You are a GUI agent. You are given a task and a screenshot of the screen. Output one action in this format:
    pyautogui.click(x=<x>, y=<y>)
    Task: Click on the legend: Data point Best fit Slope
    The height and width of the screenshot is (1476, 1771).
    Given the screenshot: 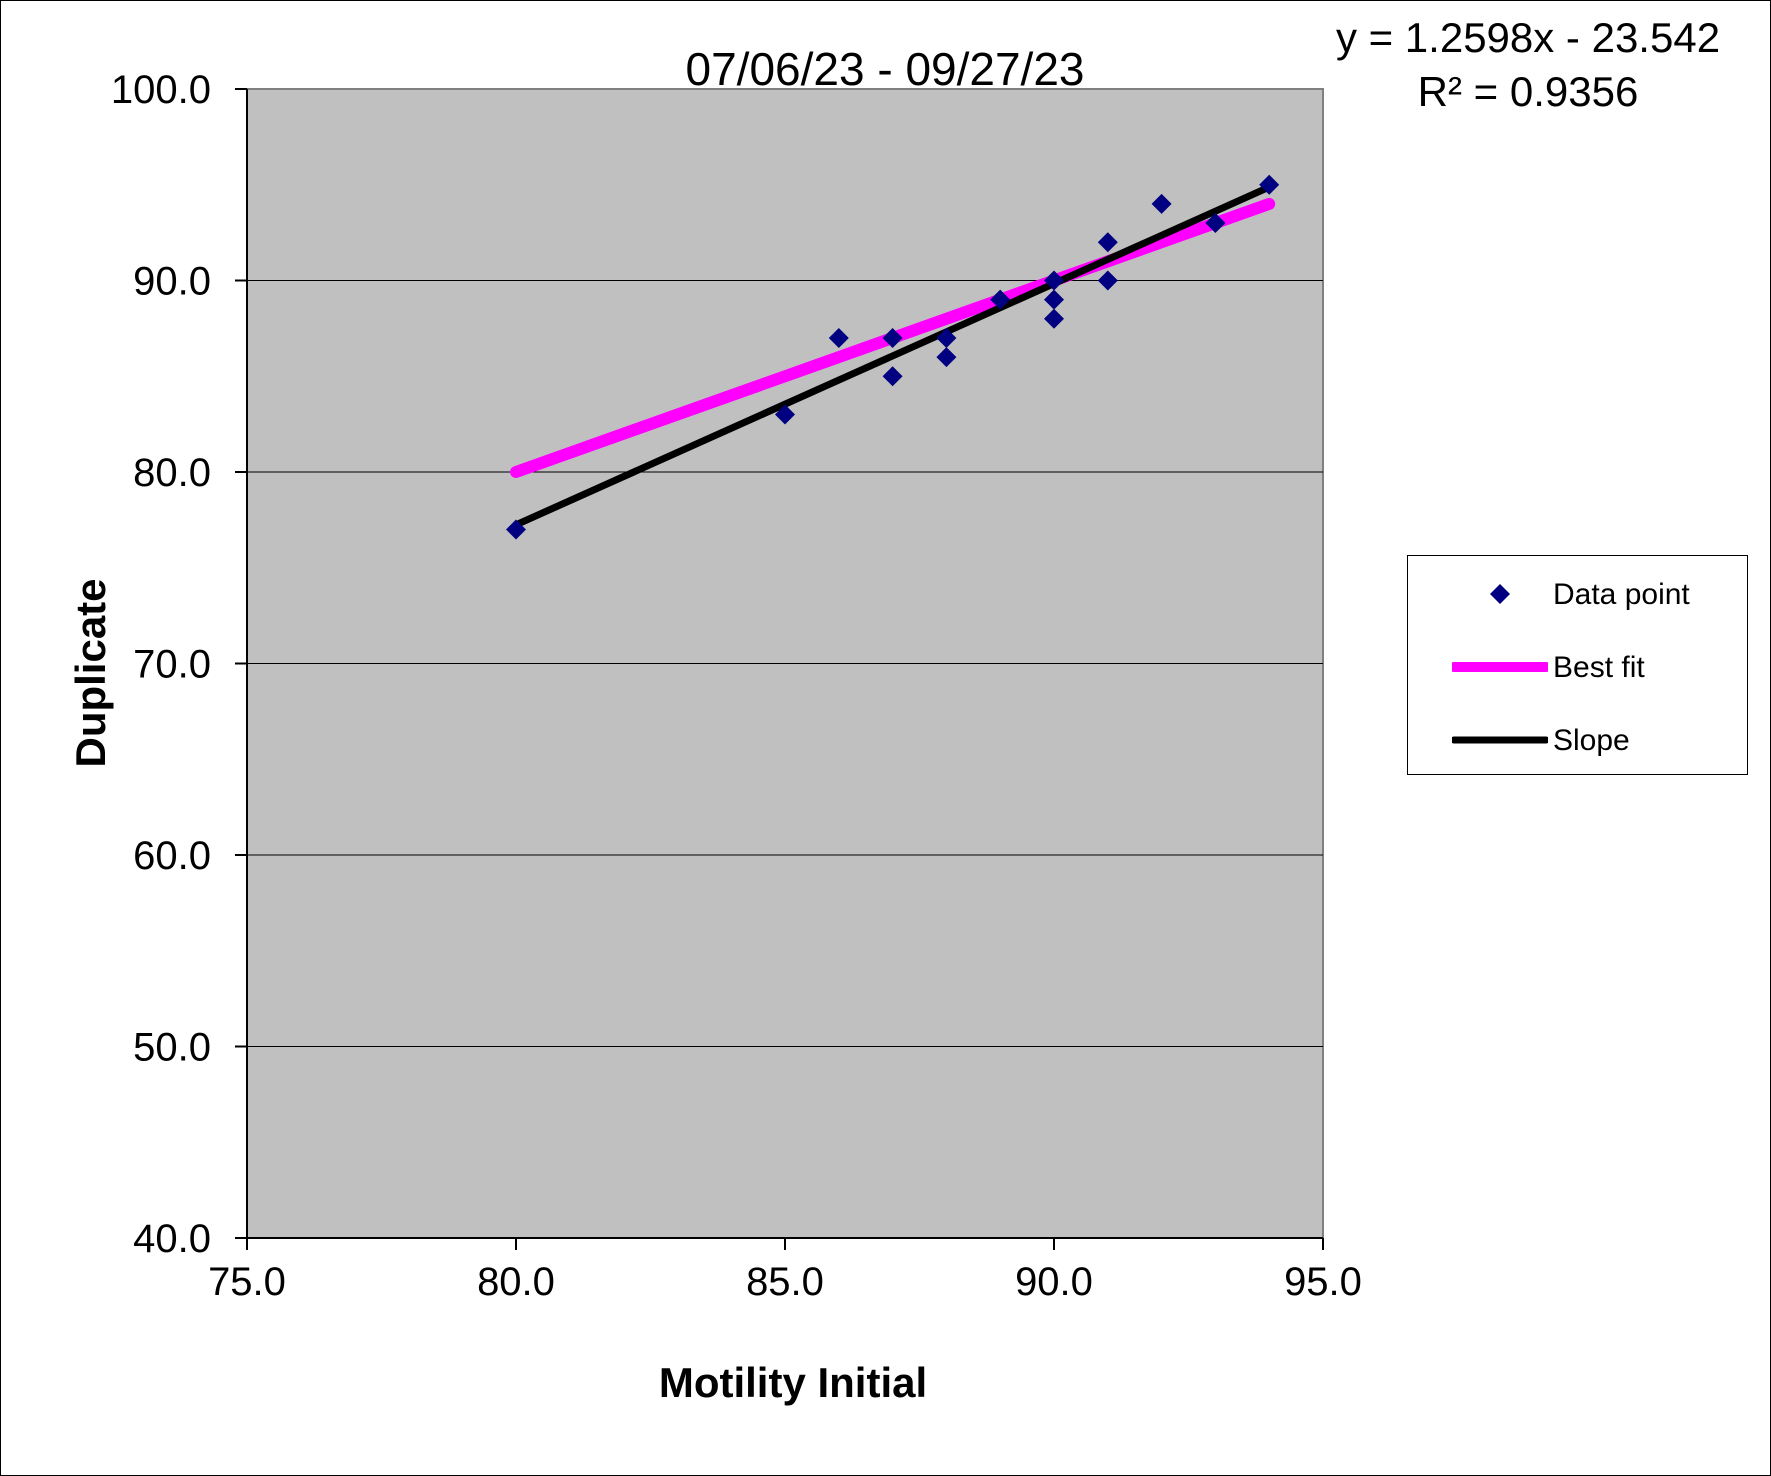 What is the action you would take?
    pyautogui.click(x=1577, y=665)
    